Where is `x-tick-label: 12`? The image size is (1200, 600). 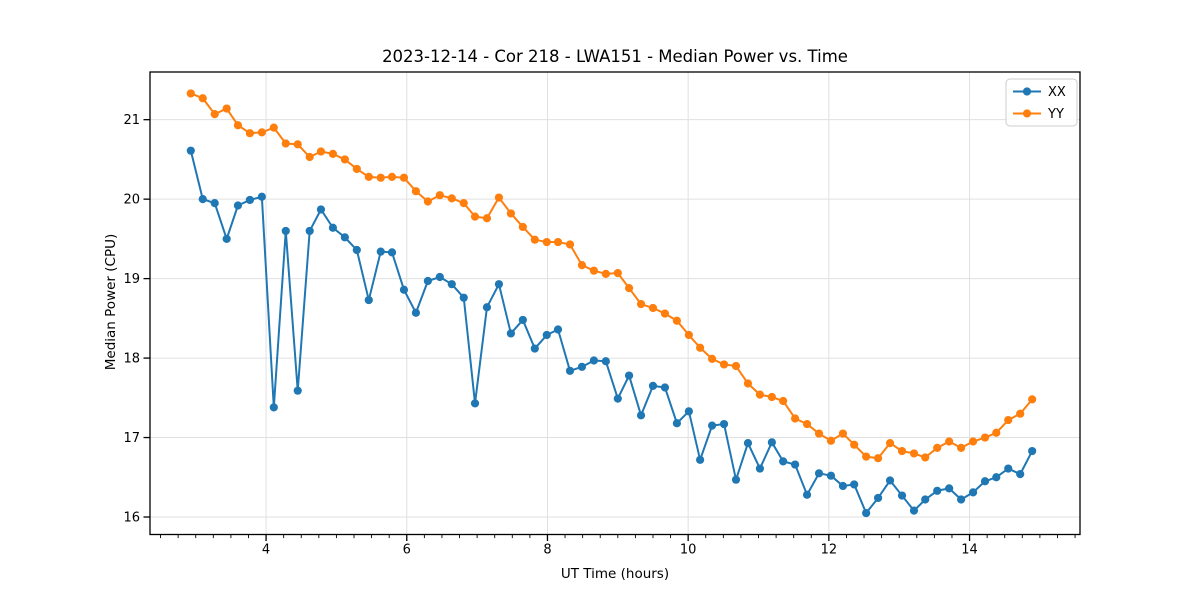
x-tick-label: 12 is located at coordinates (829, 550).